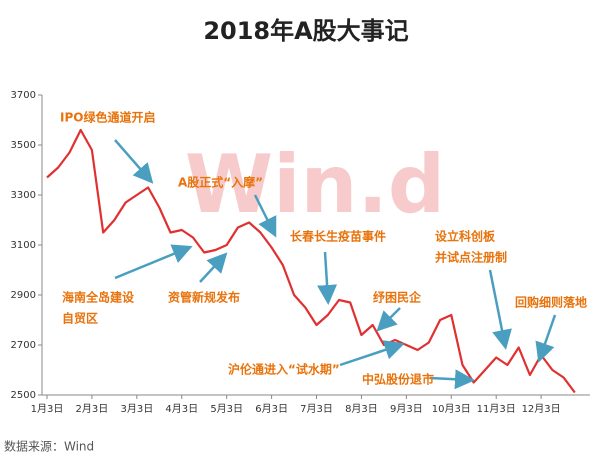 The height and width of the screenshot is (474, 613). I want to click on x-tick-label: 2月3日, so click(92, 409).